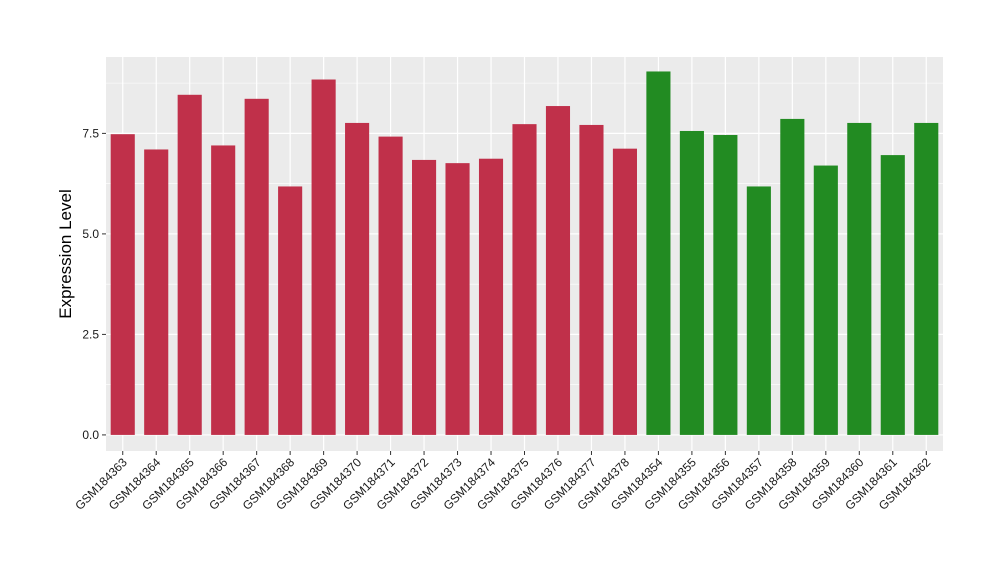  I want to click on y-axis-ticks: 0.0 2.5 5.0 7.5, so click(94, 284).